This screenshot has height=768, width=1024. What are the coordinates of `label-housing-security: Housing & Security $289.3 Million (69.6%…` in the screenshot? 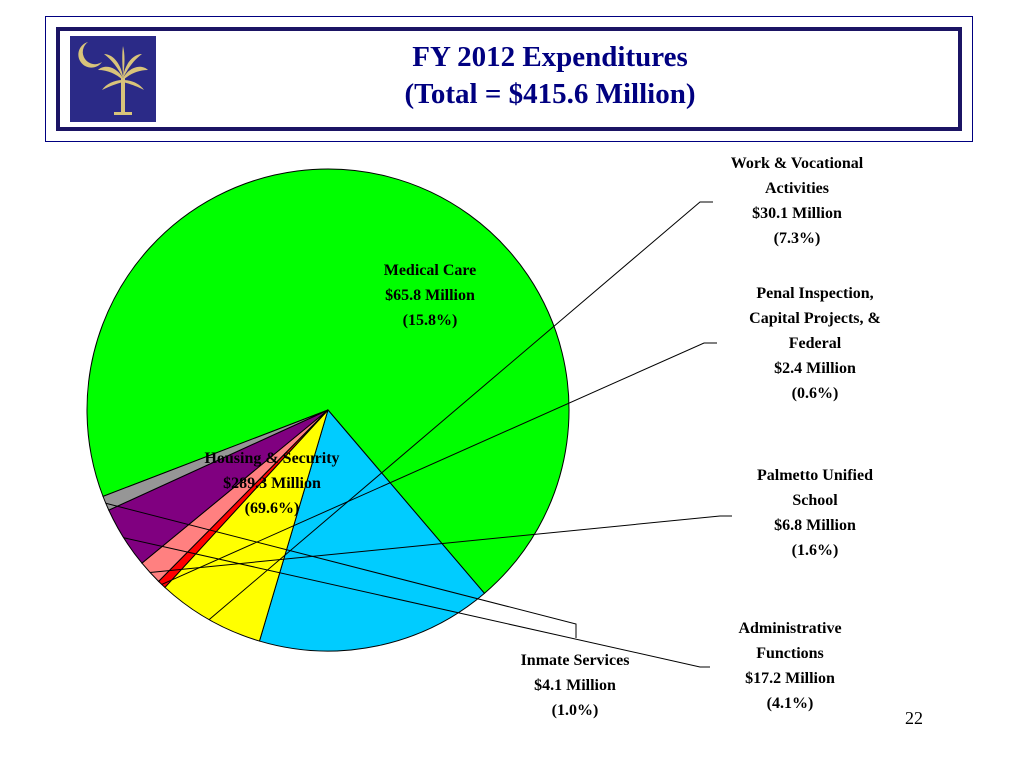 It's located at (272, 483).